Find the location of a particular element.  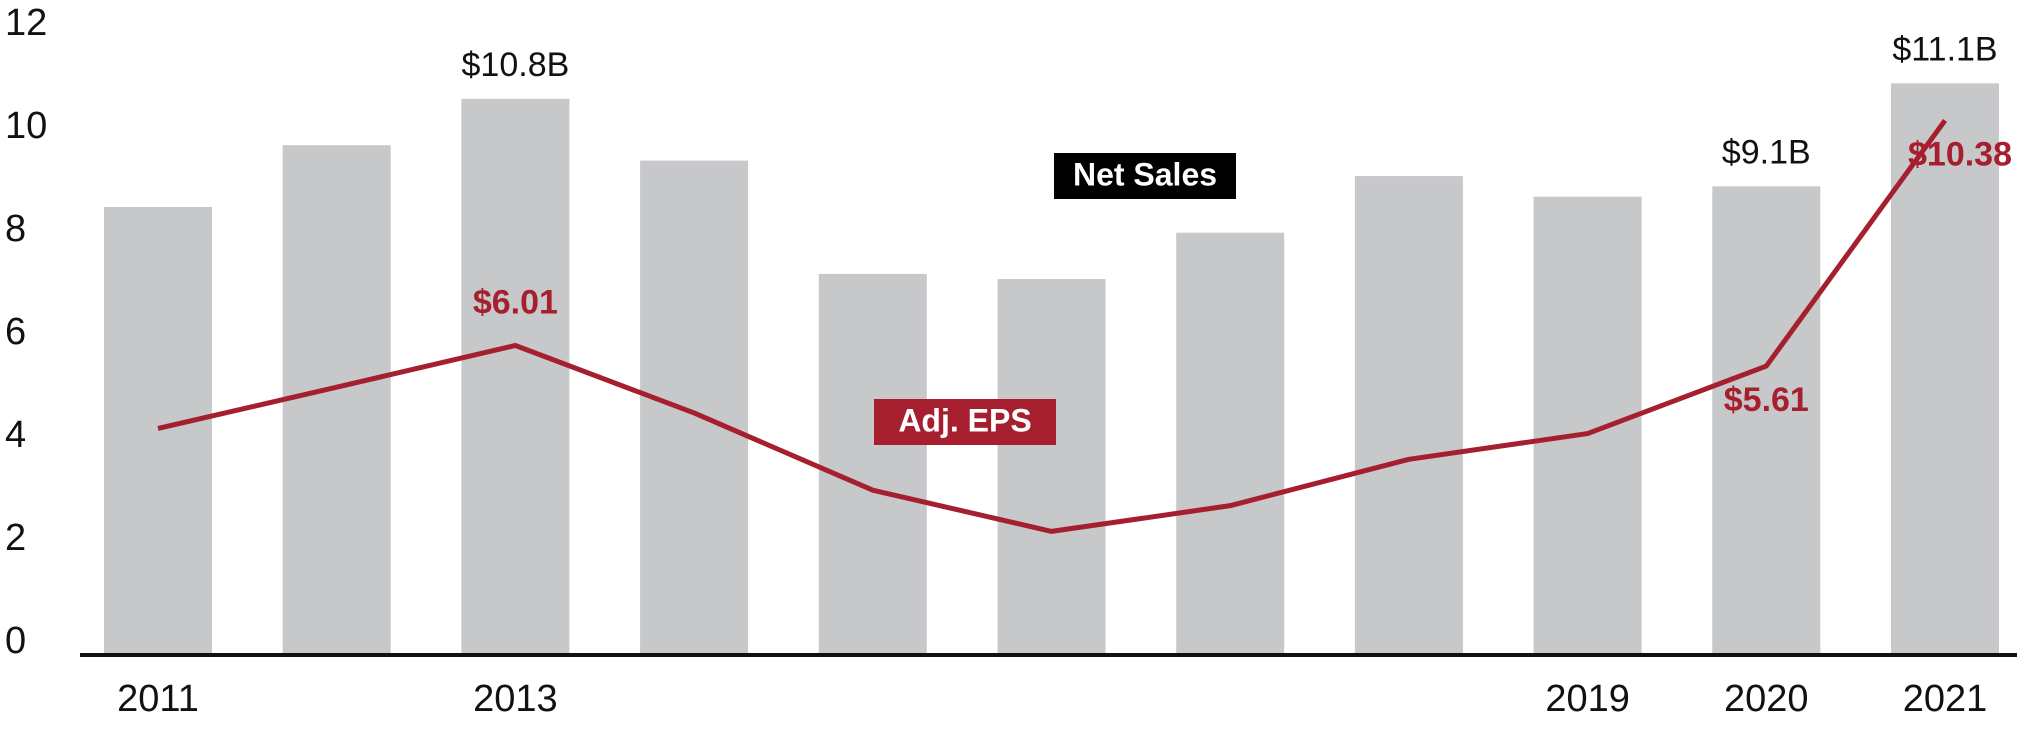

x-tick-label: 2013 is located at coordinates (515, 699).